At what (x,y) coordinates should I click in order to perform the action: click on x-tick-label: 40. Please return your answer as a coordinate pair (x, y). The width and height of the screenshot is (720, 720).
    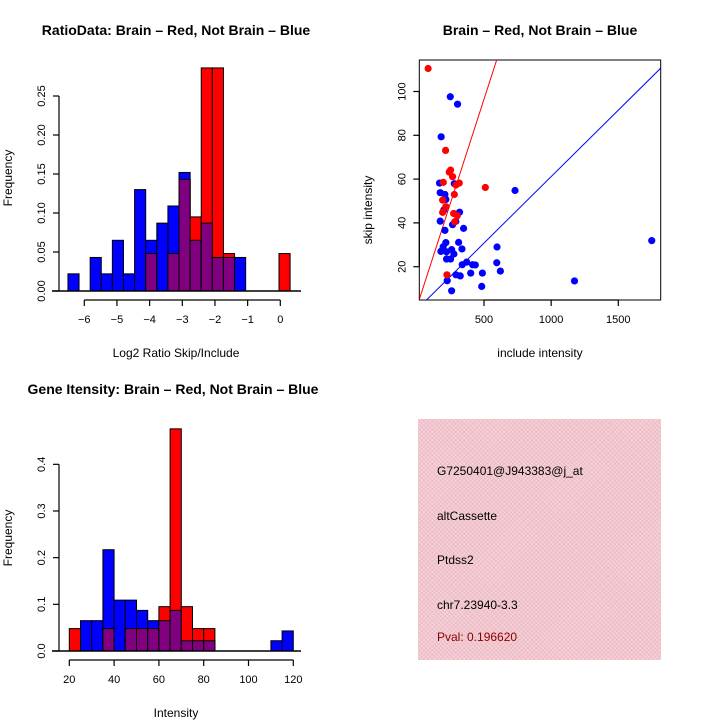
    Looking at the image, I should click on (114, 680).